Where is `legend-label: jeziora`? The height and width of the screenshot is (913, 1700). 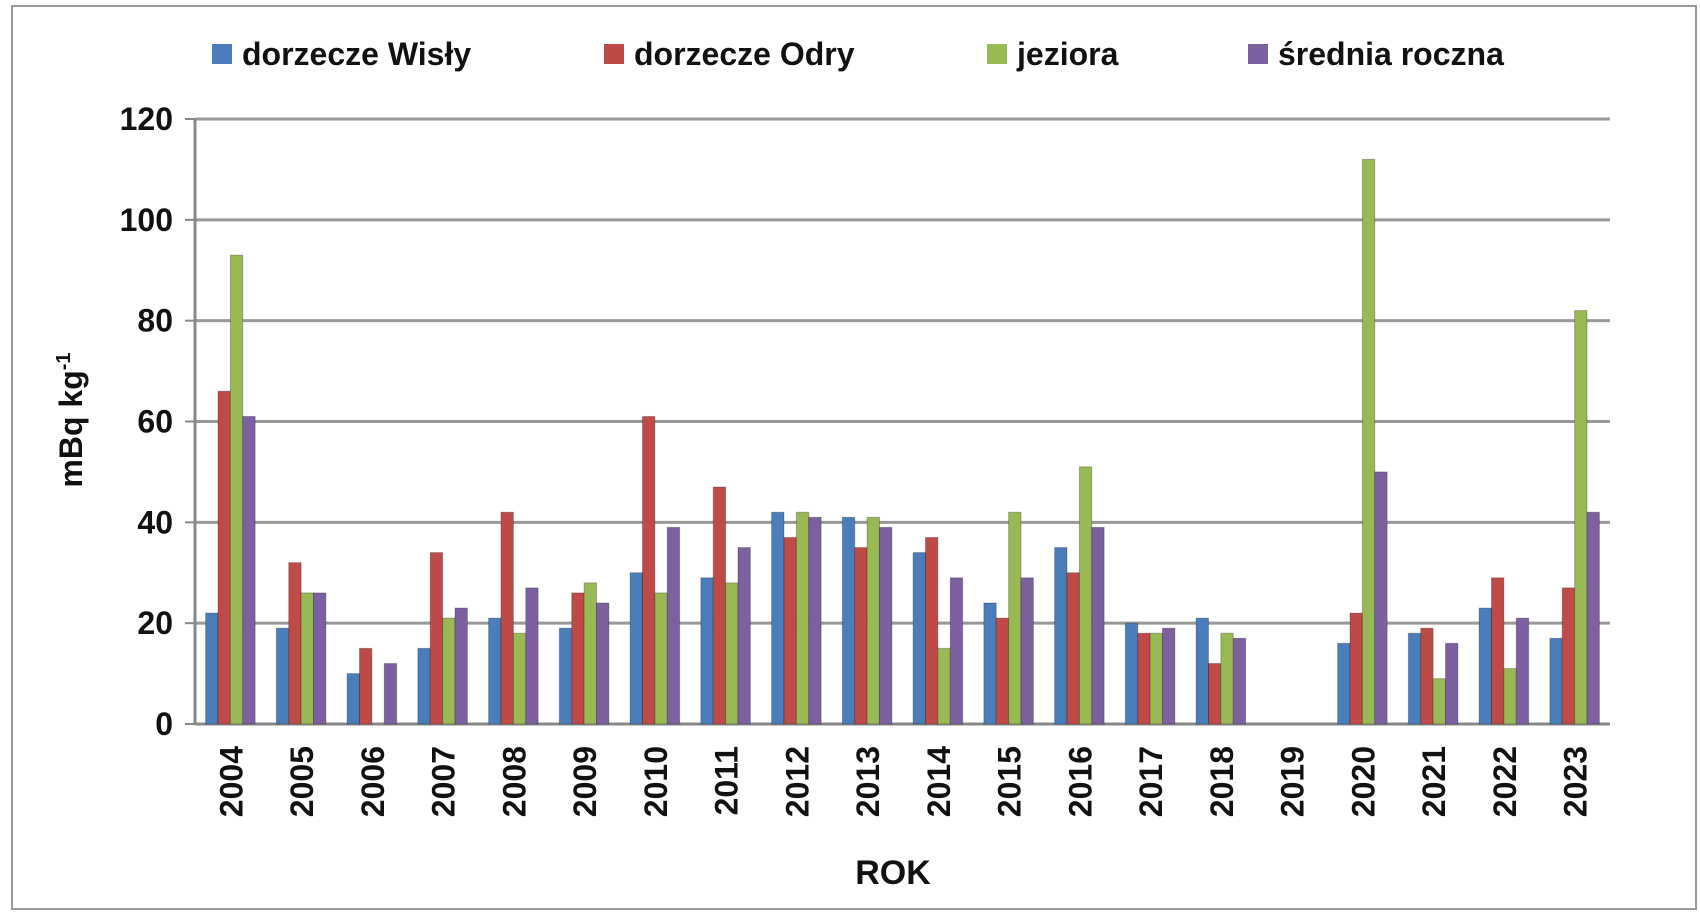
legend-label: jeziora is located at coordinates (1067, 54).